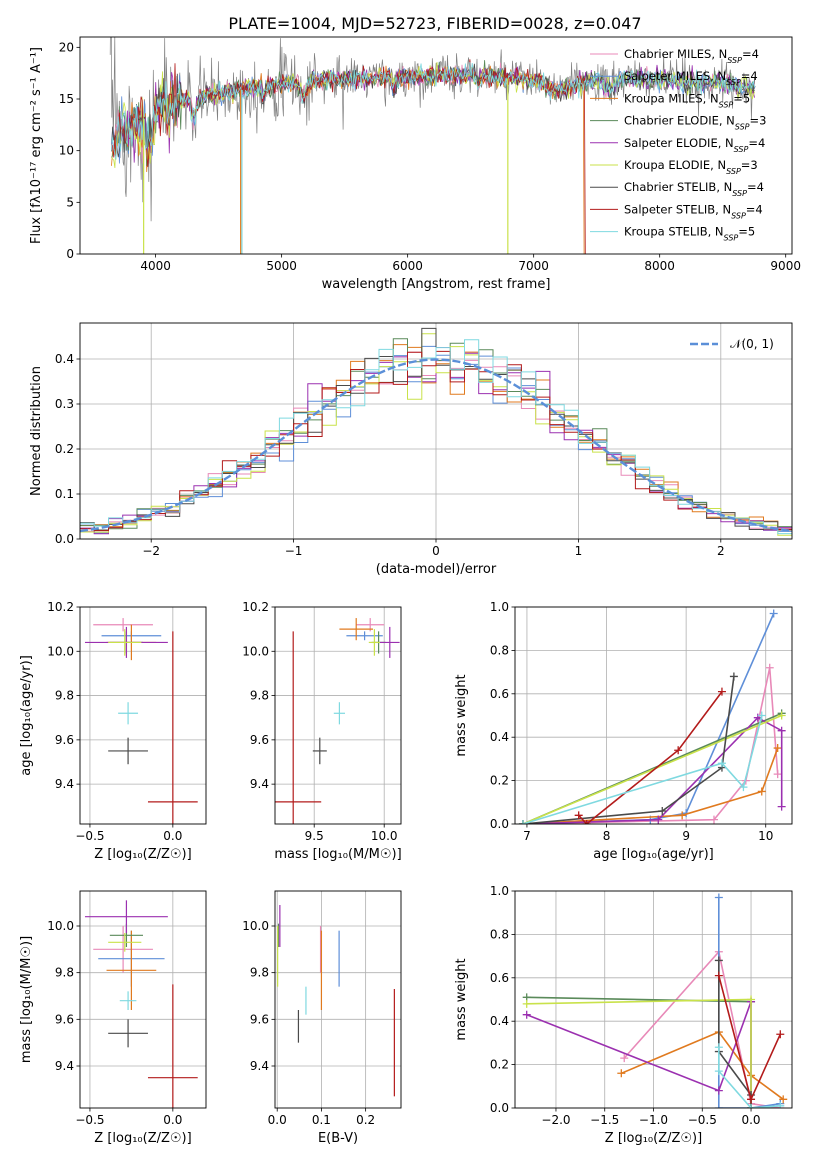 Image resolution: width=819 pixels, height=1170 pixels. What do you see at coordinates (499, 737) in the screenshot?
I see `y-tick-label: 0.4` at bounding box center [499, 737].